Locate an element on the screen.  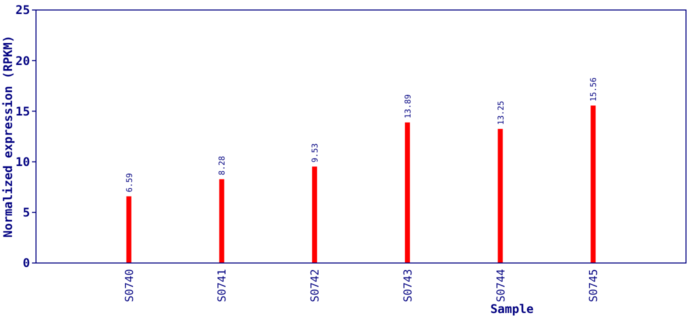
x-tick-label: S0745 is located at coordinates (593, 285).